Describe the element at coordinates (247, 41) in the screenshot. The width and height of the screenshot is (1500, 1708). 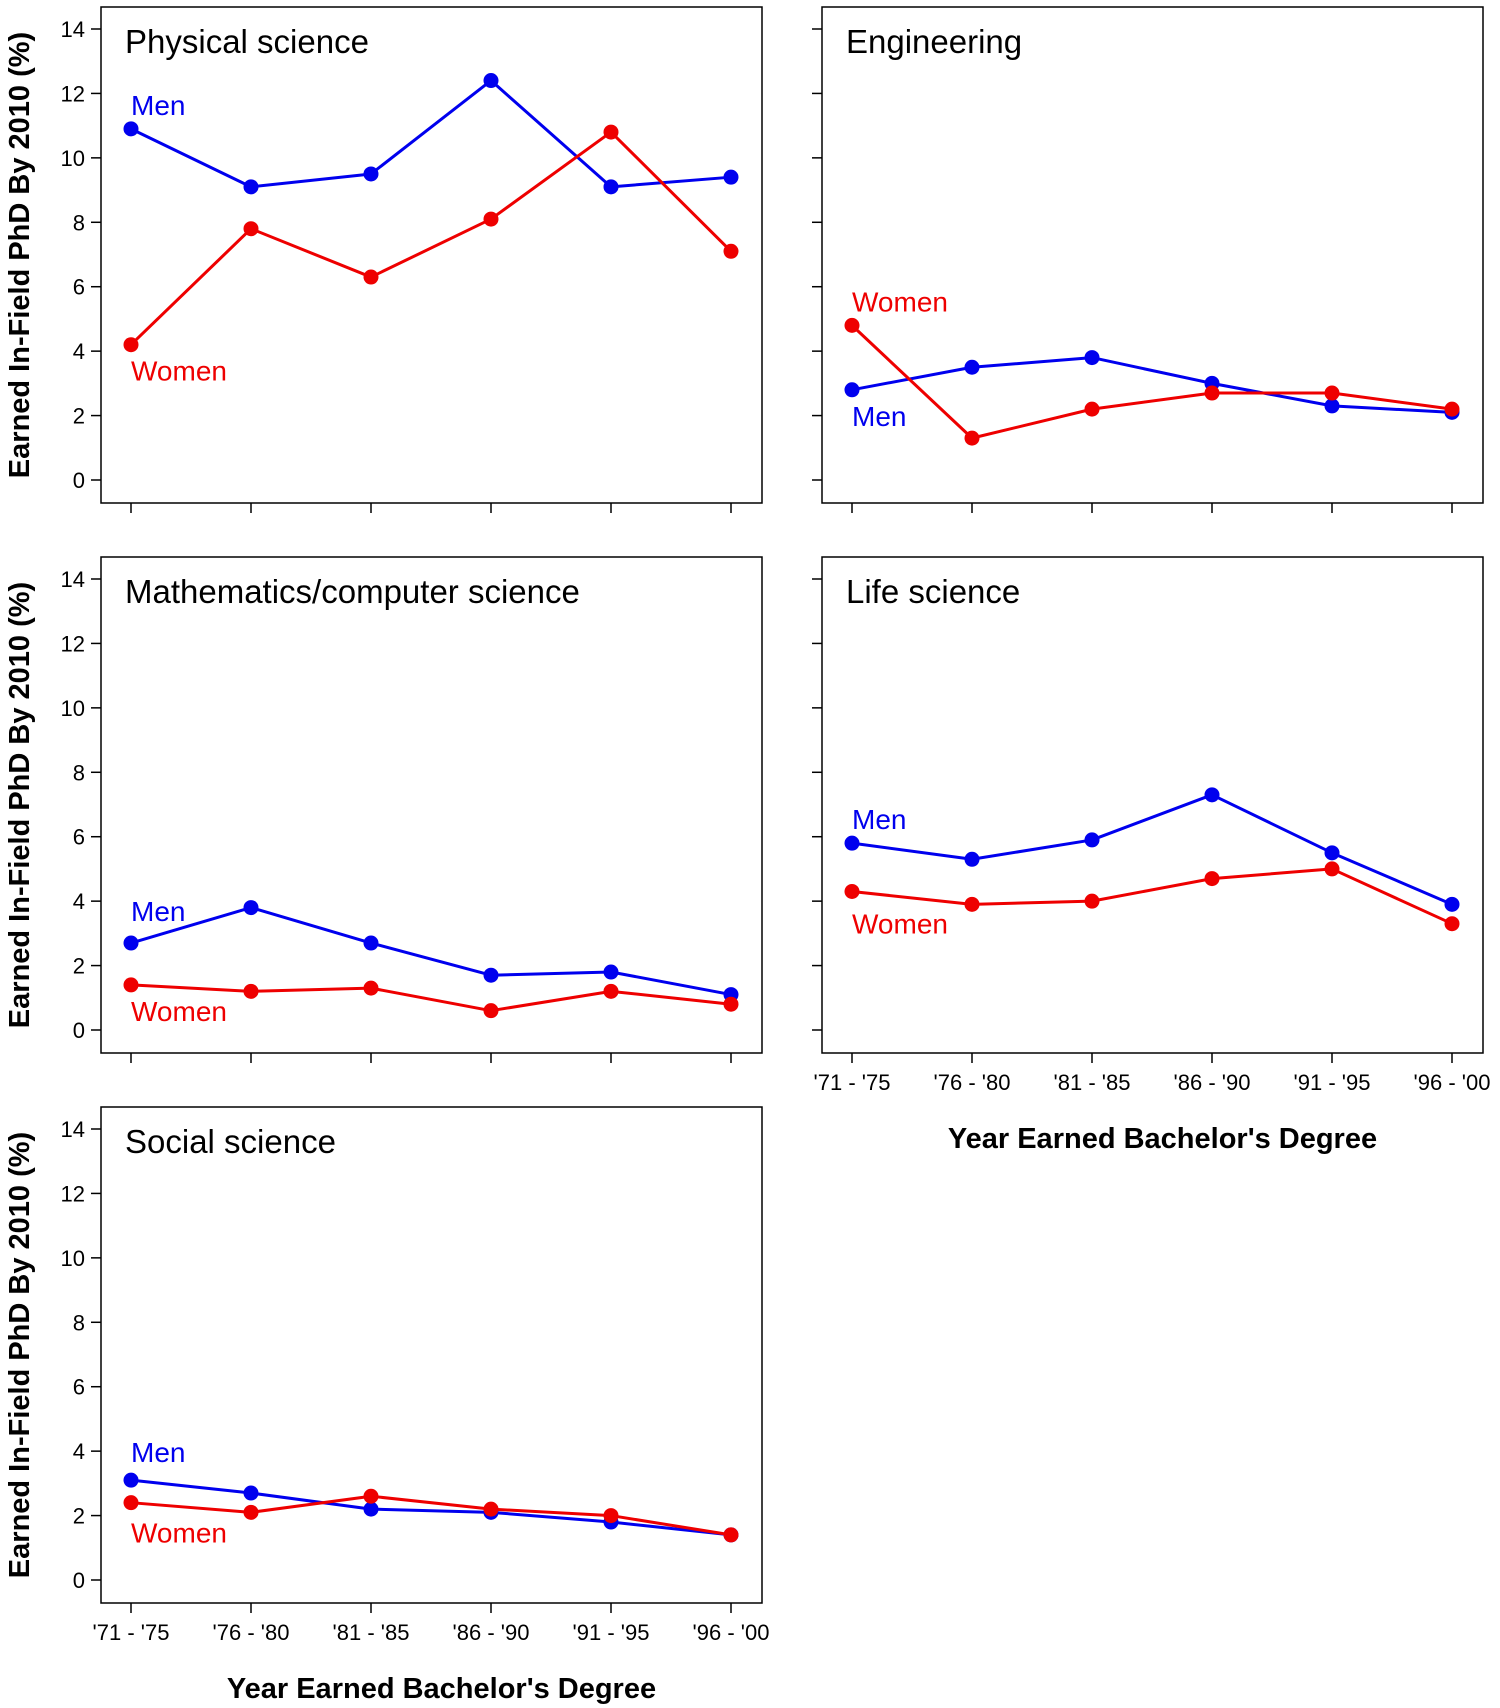
I see `panel-title: Physical science` at that location.